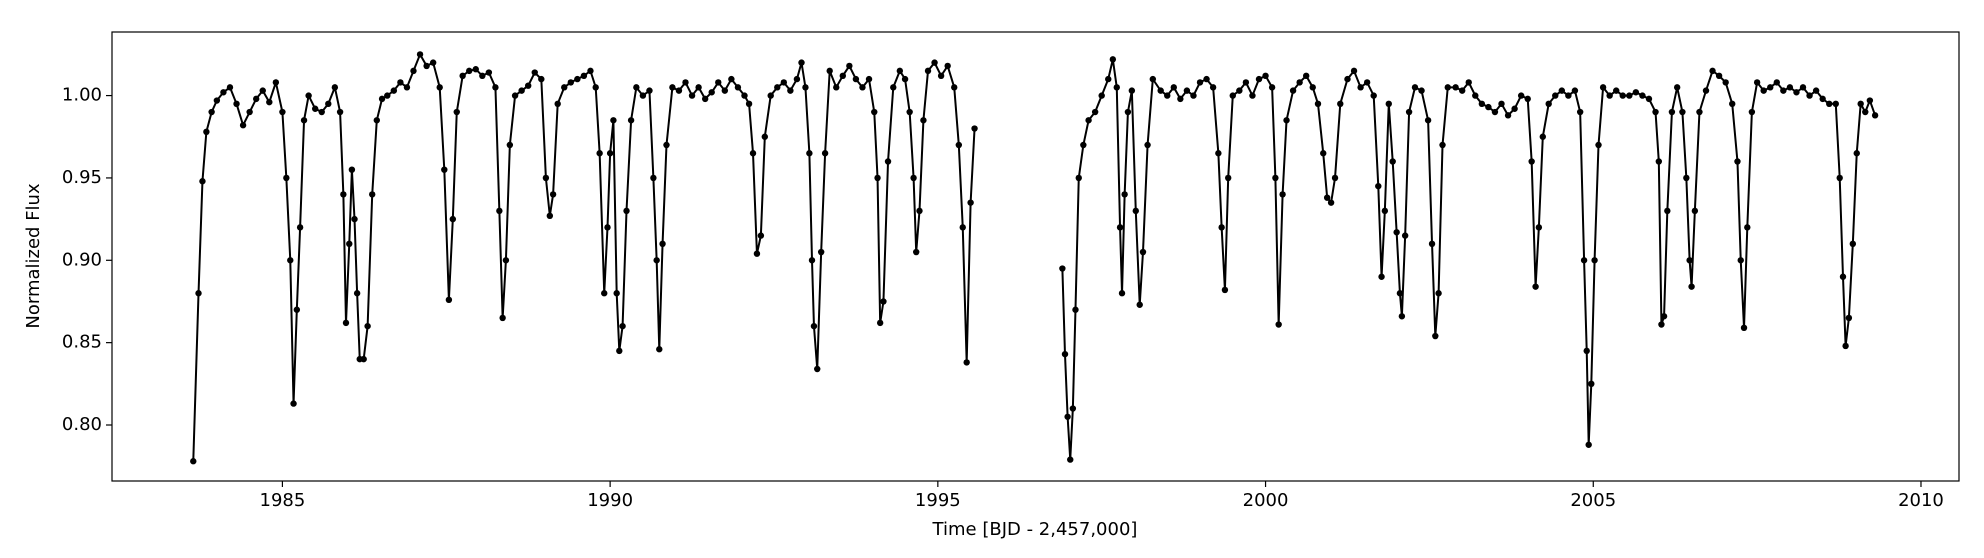 This screenshot has width=1984, height=558. What do you see at coordinates (82, 177) in the screenshot?
I see `y-tick-label: 0.95` at bounding box center [82, 177].